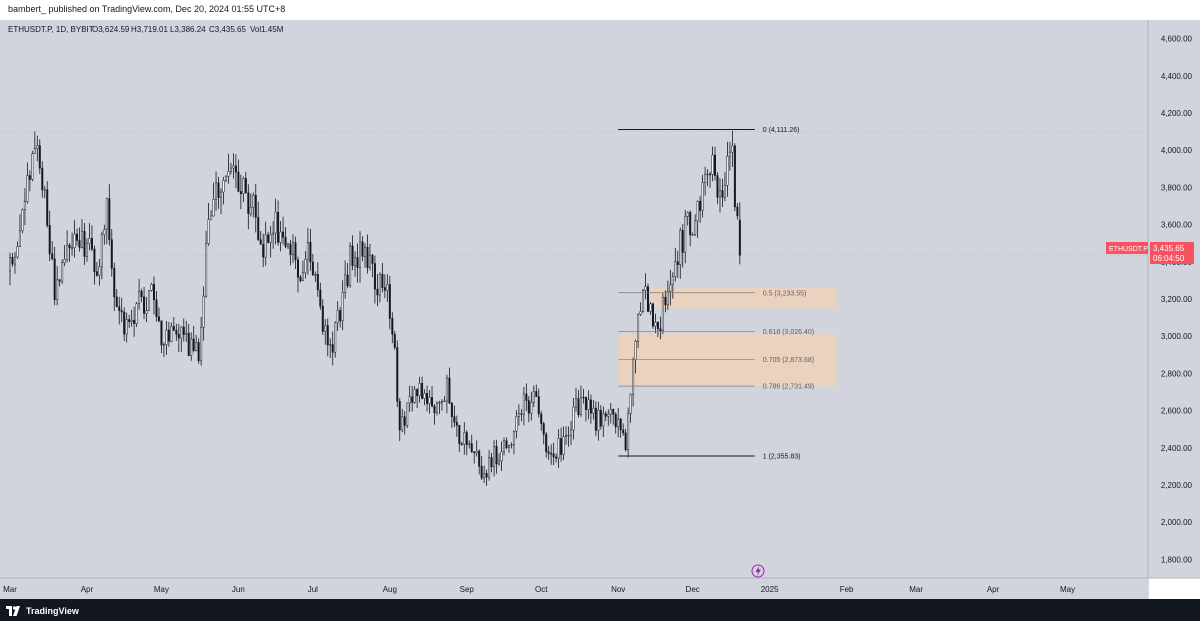  I want to click on price-tick-label: 1,800.00, so click(1177, 559).